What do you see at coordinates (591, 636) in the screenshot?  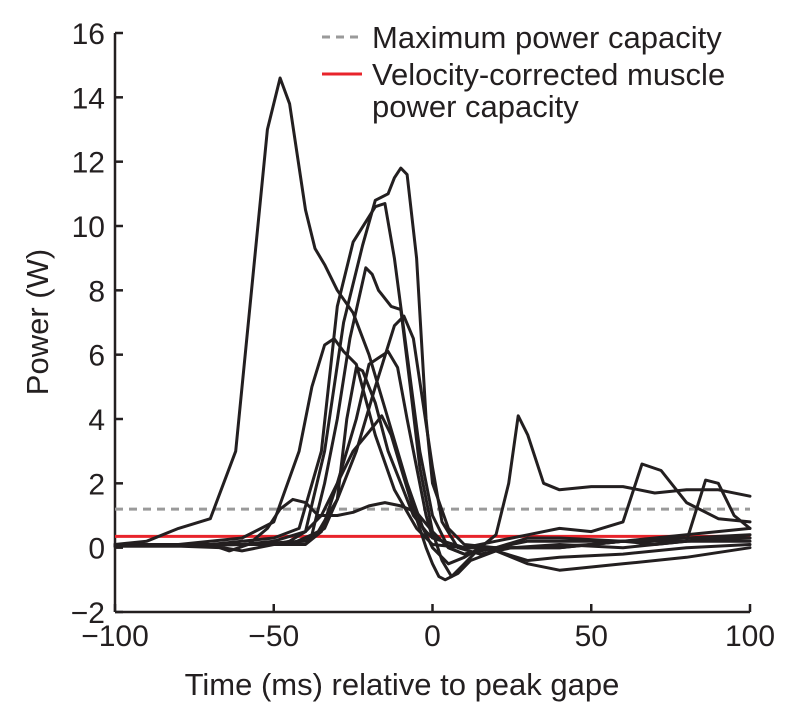 I see `x-tick-label: 50` at bounding box center [591, 636].